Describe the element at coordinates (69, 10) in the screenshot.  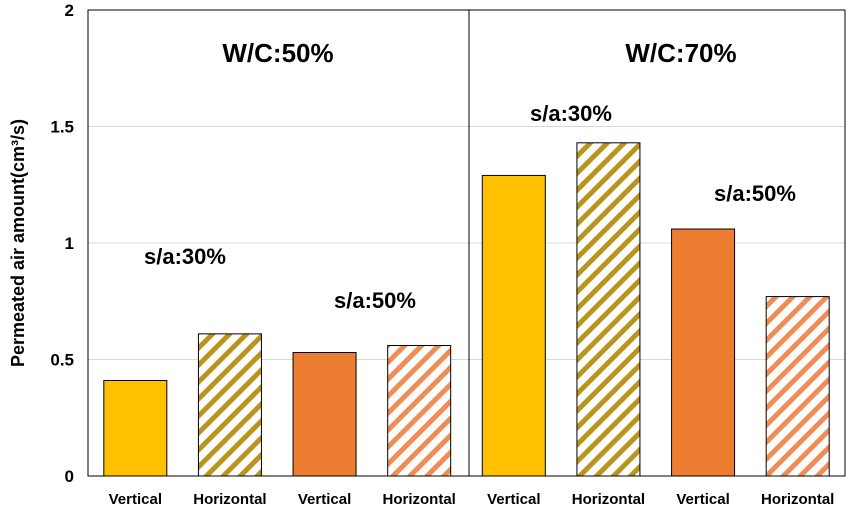
I see `y-tick-label: 2` at that location.